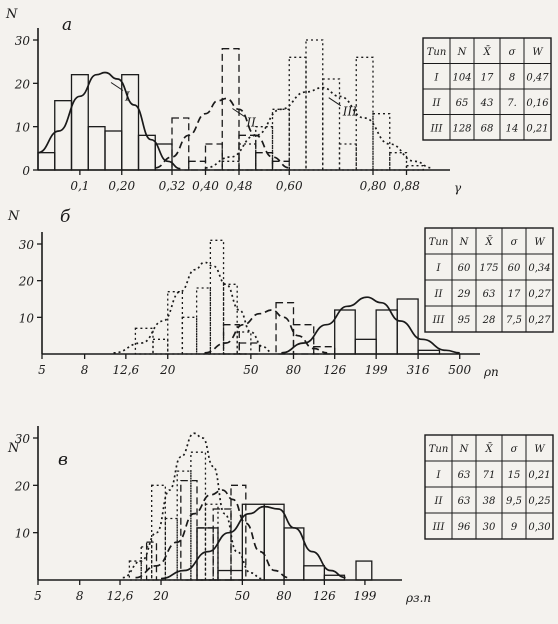  I want to click on y-tick-label: 30, so click(23, 41).